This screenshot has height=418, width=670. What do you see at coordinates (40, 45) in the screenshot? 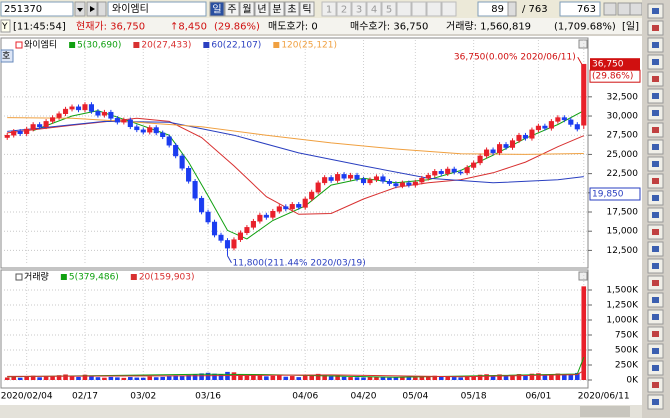
I see `legend-label: 와이엠티` at bounding box center [40, 45].